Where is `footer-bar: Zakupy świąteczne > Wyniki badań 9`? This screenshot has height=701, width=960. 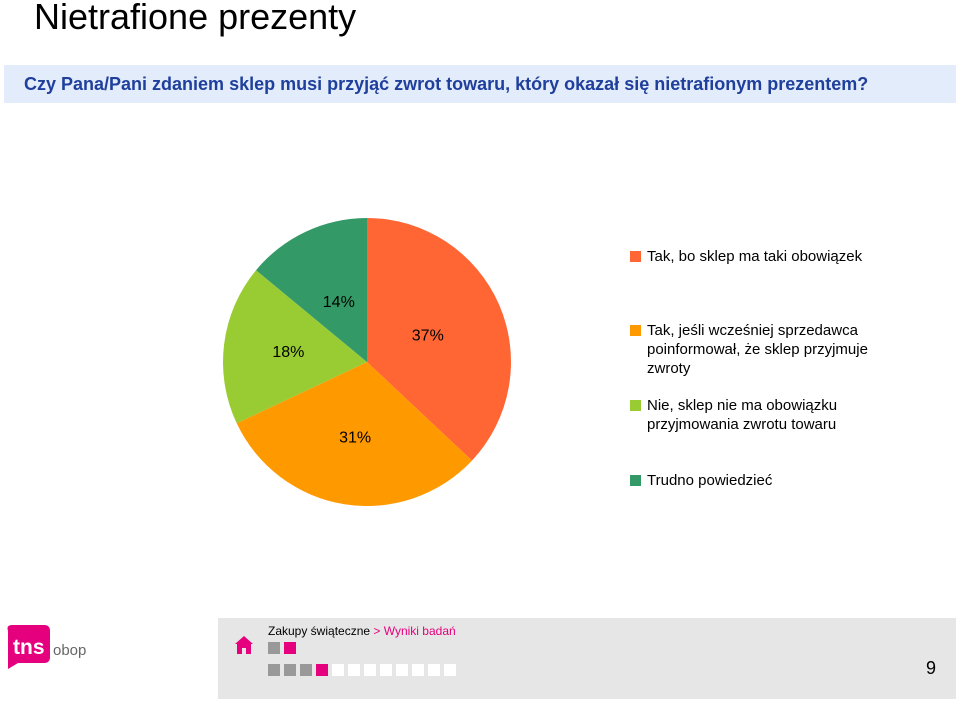
footer-bar: Zakupy świąteczne > Wyniki badań 9 is located at coordinates (587, 658).